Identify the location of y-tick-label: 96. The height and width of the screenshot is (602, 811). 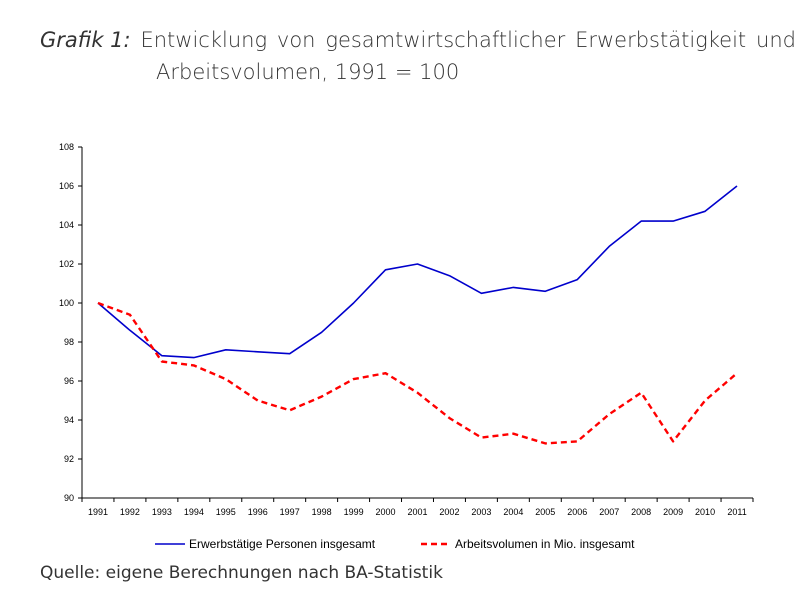
(69, 381).